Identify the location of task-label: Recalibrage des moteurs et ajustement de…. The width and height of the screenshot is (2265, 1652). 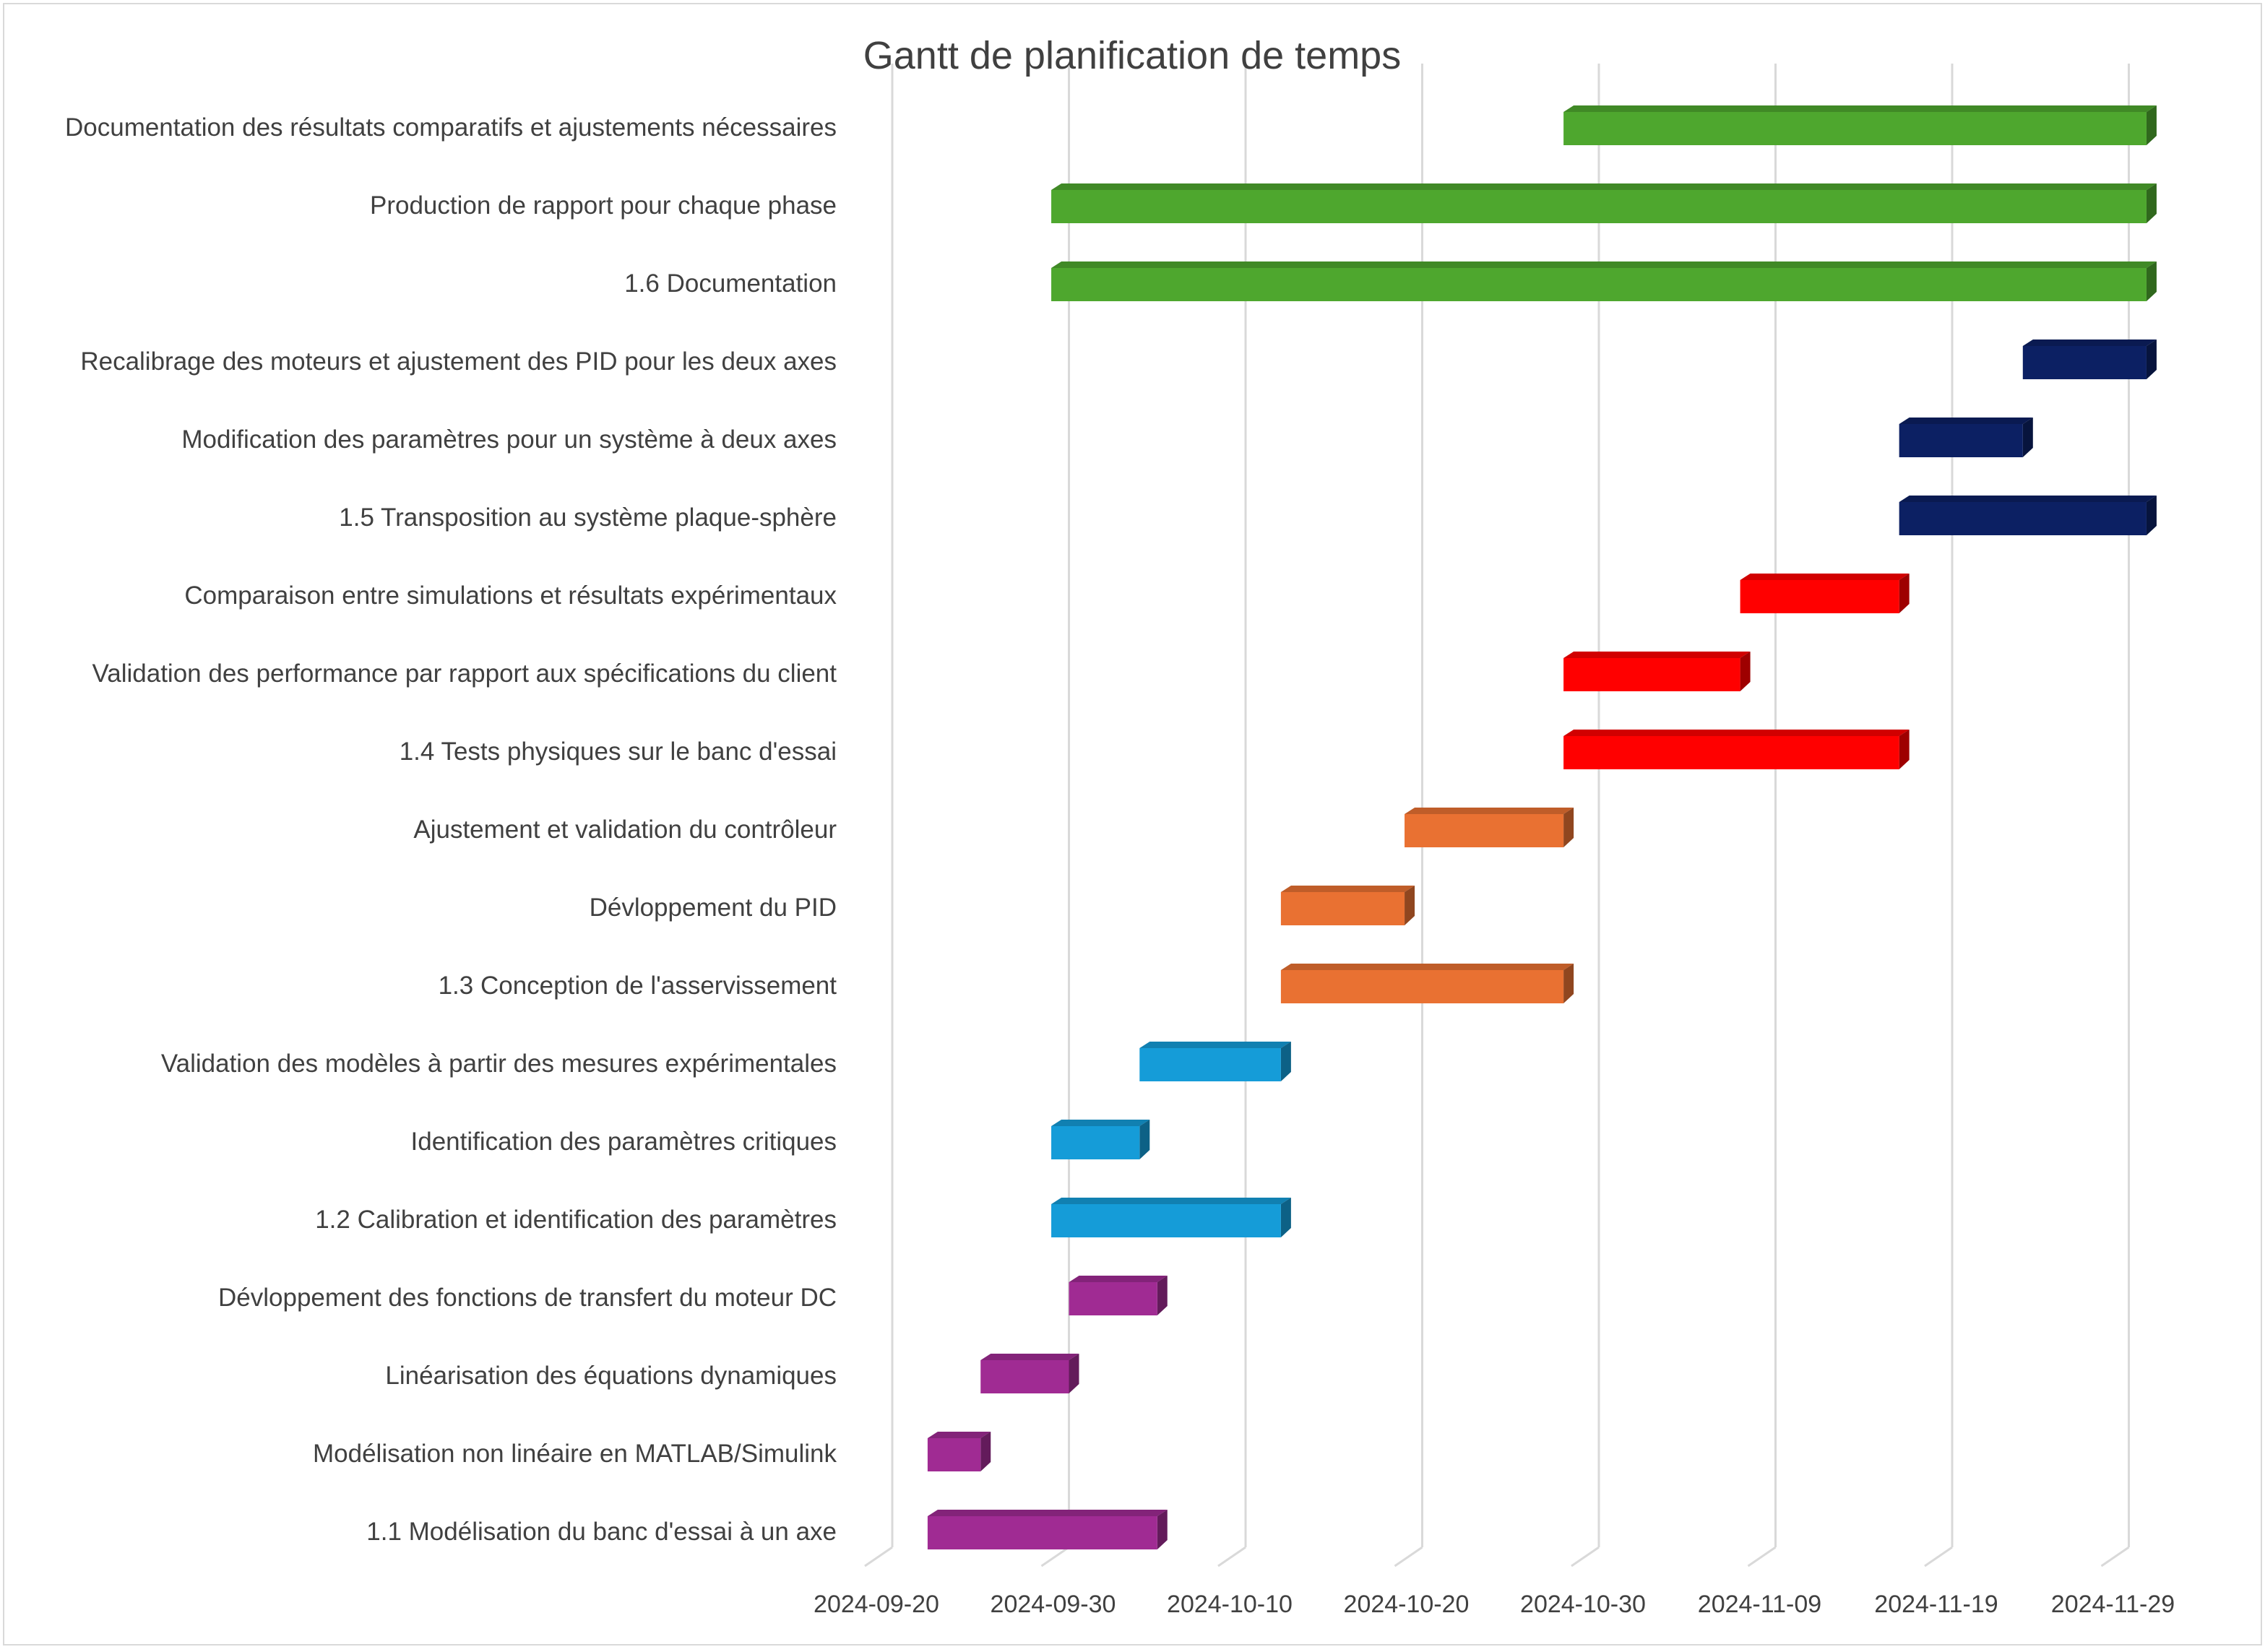
(458, 361).